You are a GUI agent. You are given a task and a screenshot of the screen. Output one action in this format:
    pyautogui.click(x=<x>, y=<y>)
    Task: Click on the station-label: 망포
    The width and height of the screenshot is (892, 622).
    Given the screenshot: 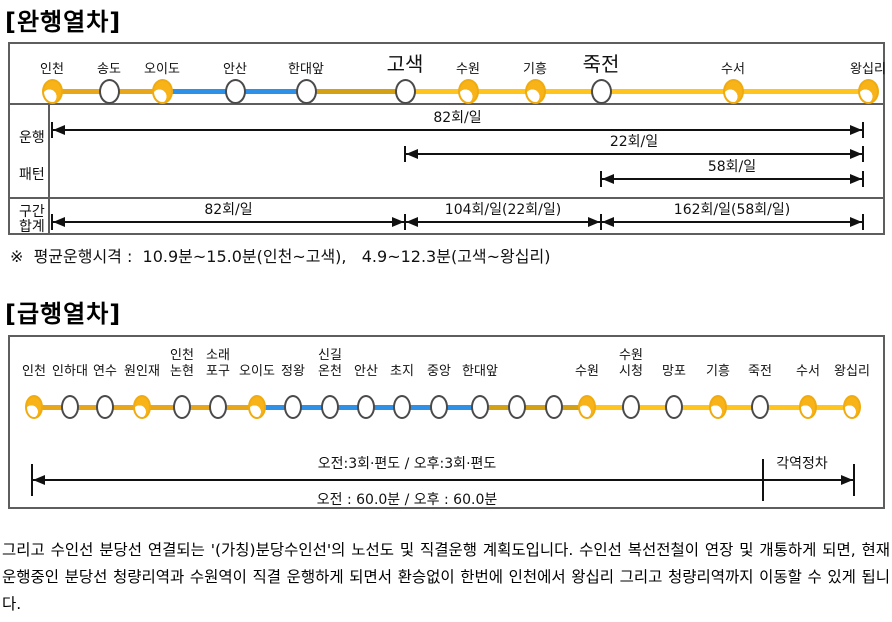 What is the action you would take?
    pyautogui.click(x=674, y=371)
    